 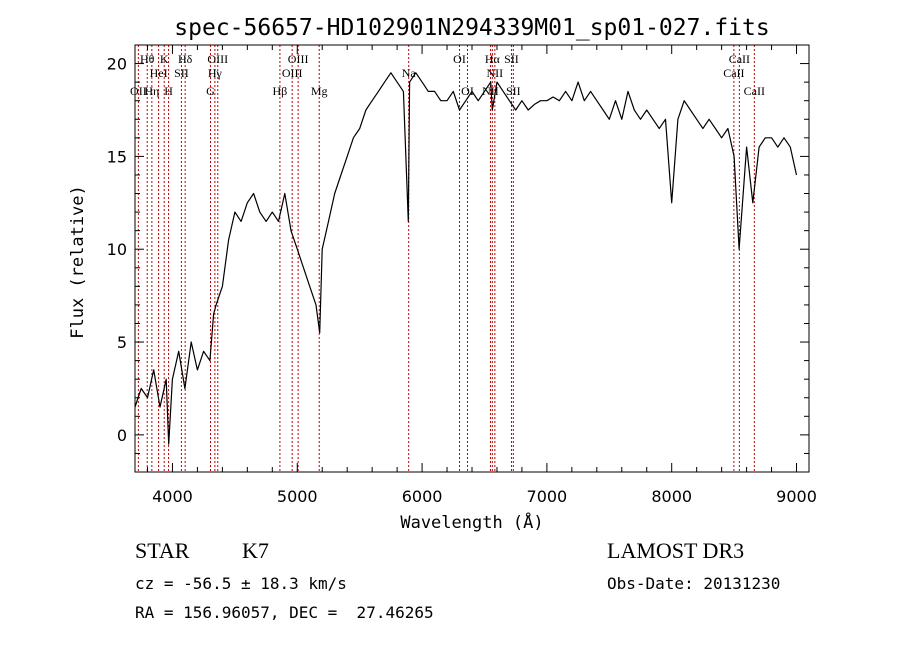 What do you see at coordinates (297, 496) in the screenshot?
I see `x-tick-label: 5000` at bounding box center [297, 496].